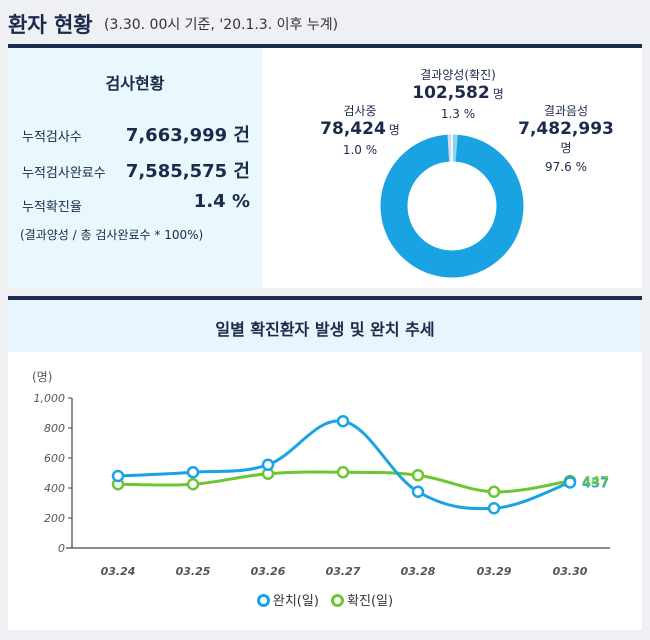 This screenshot has width=650, height=640. I want to click on legend-item-recovered: 완치(일), so click(287, 599).